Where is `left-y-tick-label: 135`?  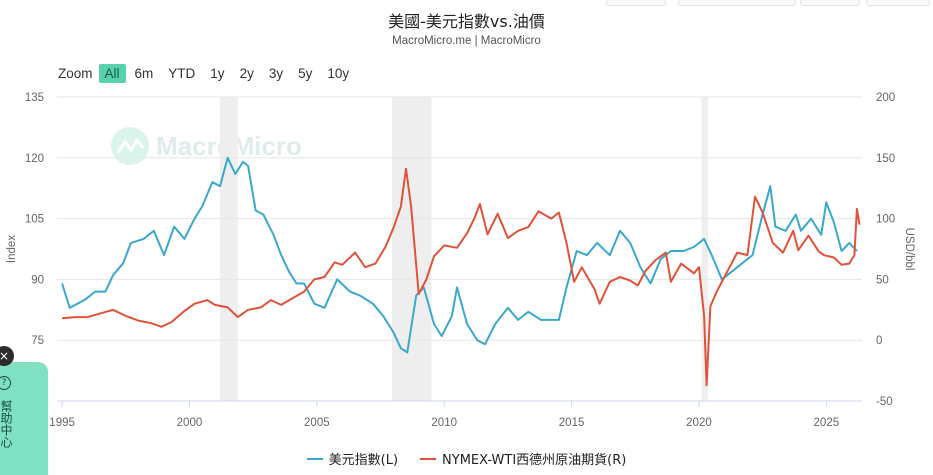
left-y-tick-label: 135 is located at coordinates (34, 98).